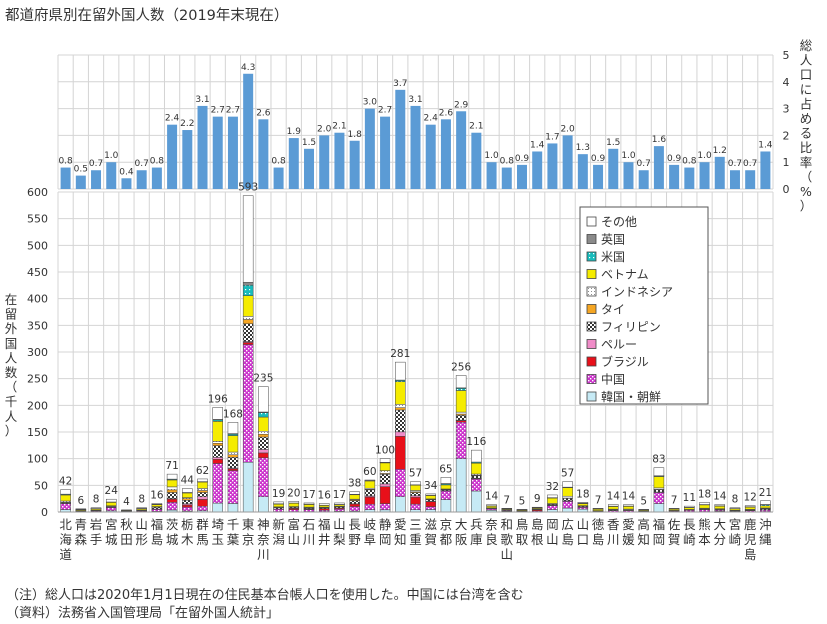 This screenshot has width=827, height=624. I want to click on total-value-label: 4, so click(126, 502).